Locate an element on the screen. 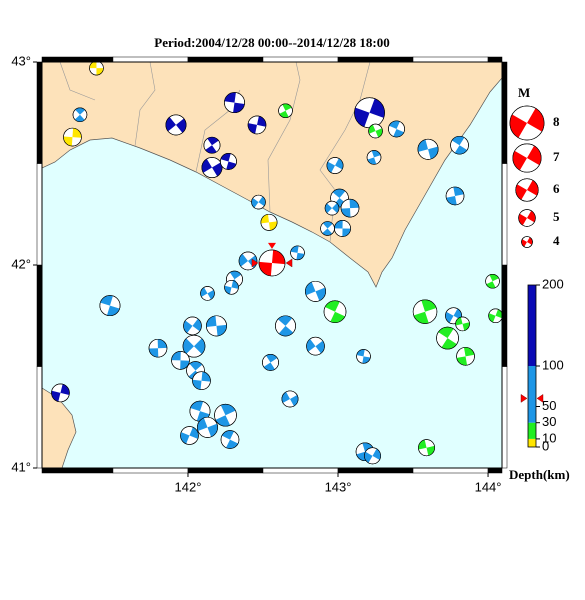  depth-highlight-marker is located at coordinates (524, 398).